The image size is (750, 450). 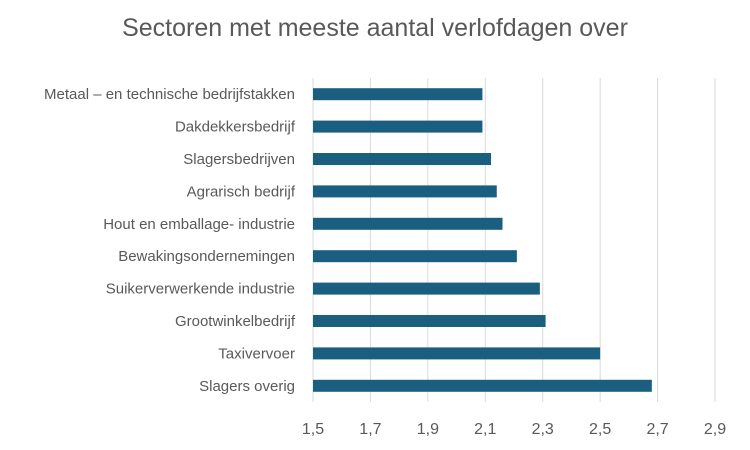 I want to click on x-tick-label: 2,9, so click(x=715, y=429).